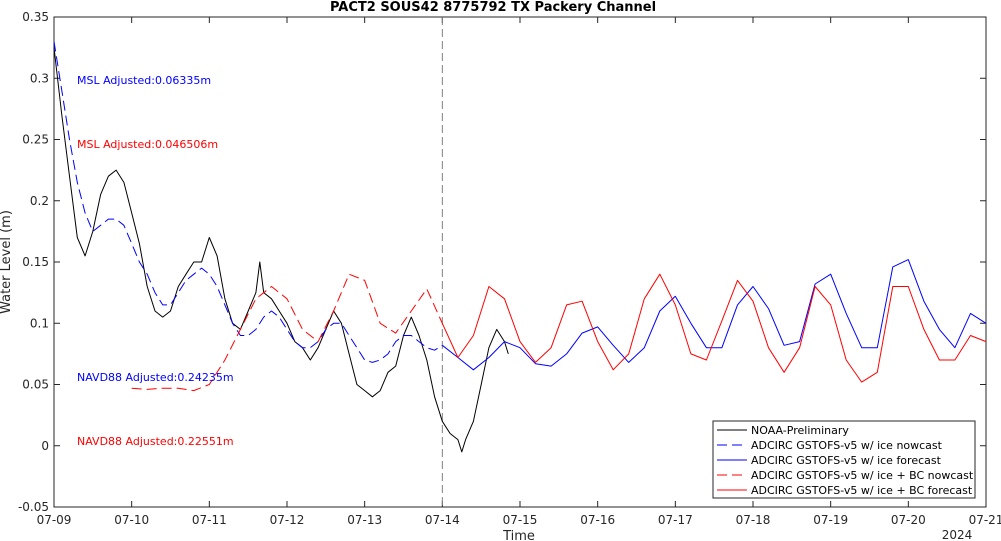 Image resolution: width=1001 pixels, height=541 pixels. I want to click on y-tick-label: 0.3, so click(39, 78).